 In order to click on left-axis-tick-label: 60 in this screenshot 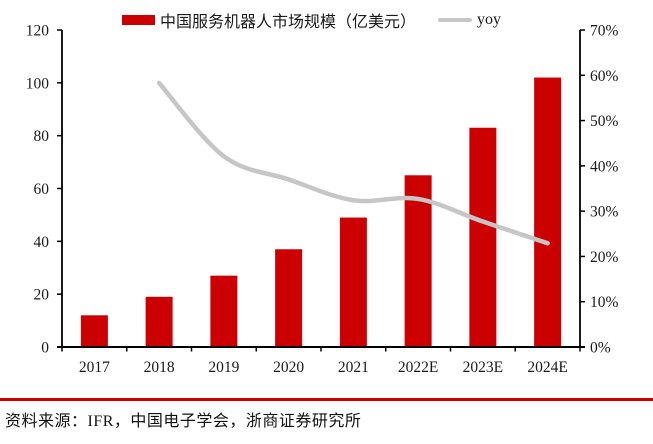, I will do `click(42, 189)`.